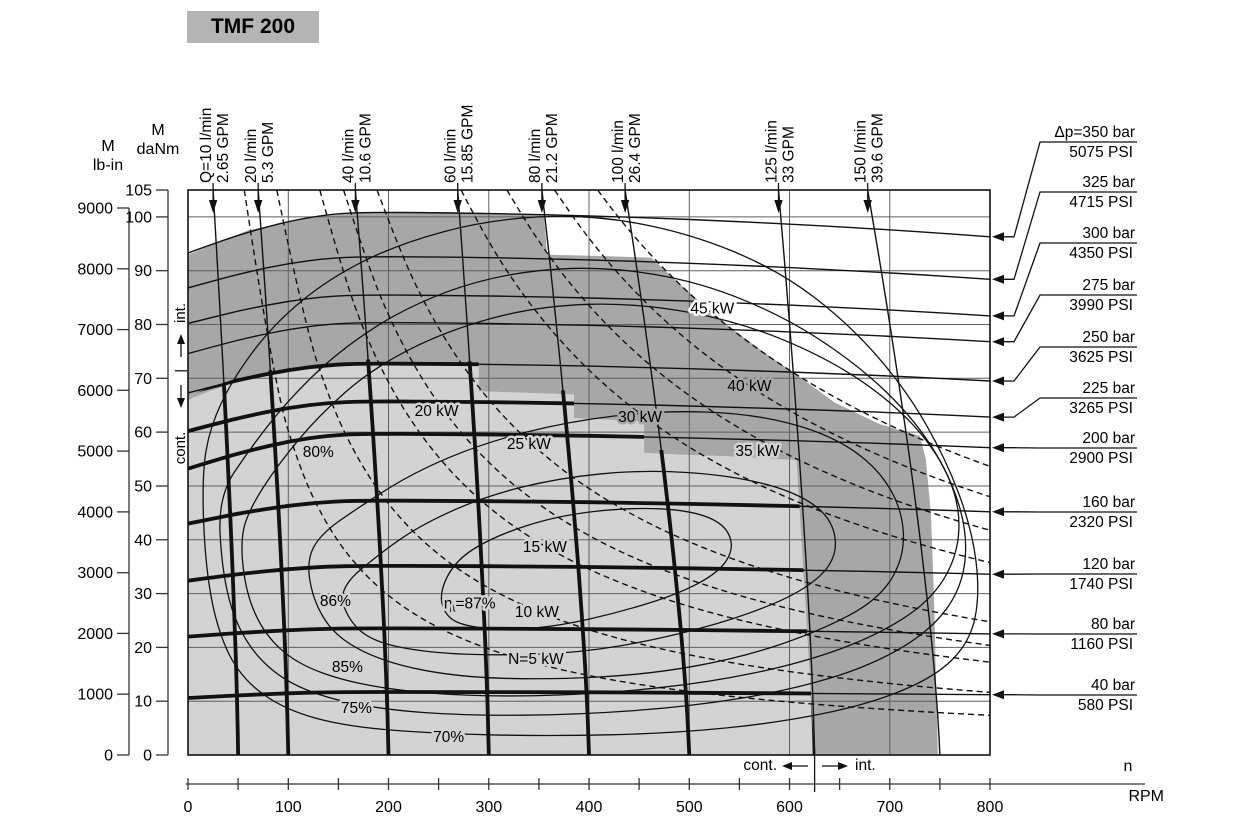 This screenshot has height=825, width=1238. I want to click on pressure-label-bar-300: 300 bar, so click(1108, 233).